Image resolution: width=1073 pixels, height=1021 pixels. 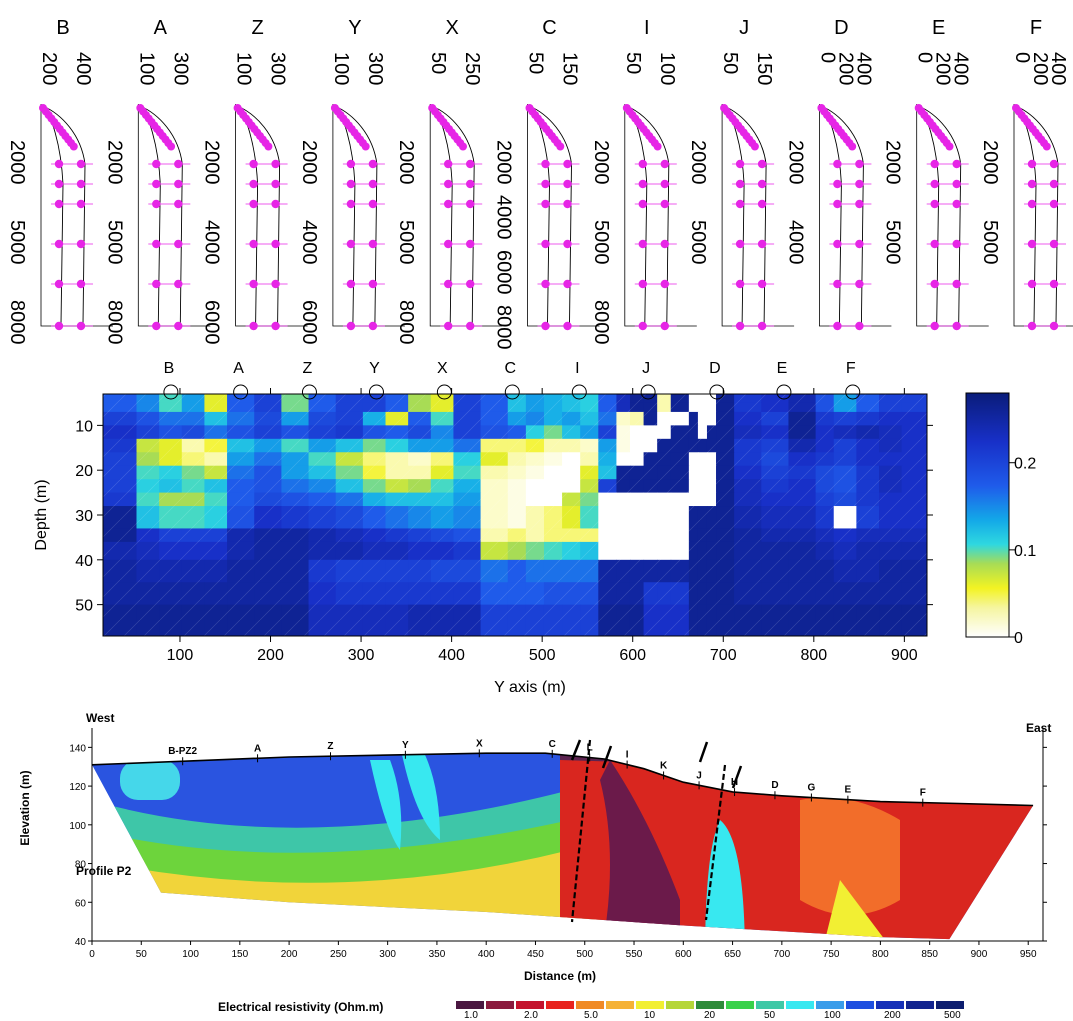 What do you see at coordinates (549, 28) in the screenshot?
I see `well-label: C` at bounding box center [549, 28].